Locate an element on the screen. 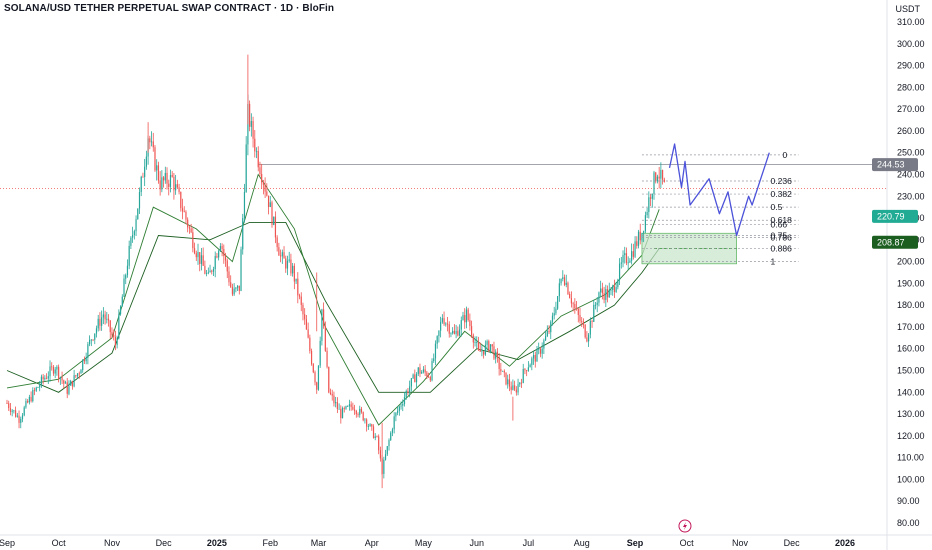 The height and width of the screenshot is (550, 932). event-markers is located at coordinates (685, 526).